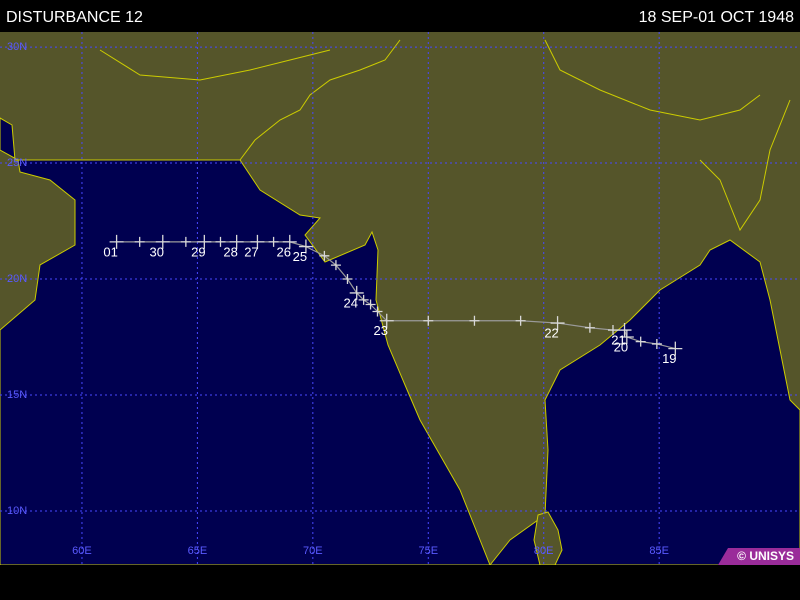 The image size is (800, 600). What do you see at coordinates (428, 551) in the screenshot?
I see `lon-label: 75E` at bounding box center [428, 551].